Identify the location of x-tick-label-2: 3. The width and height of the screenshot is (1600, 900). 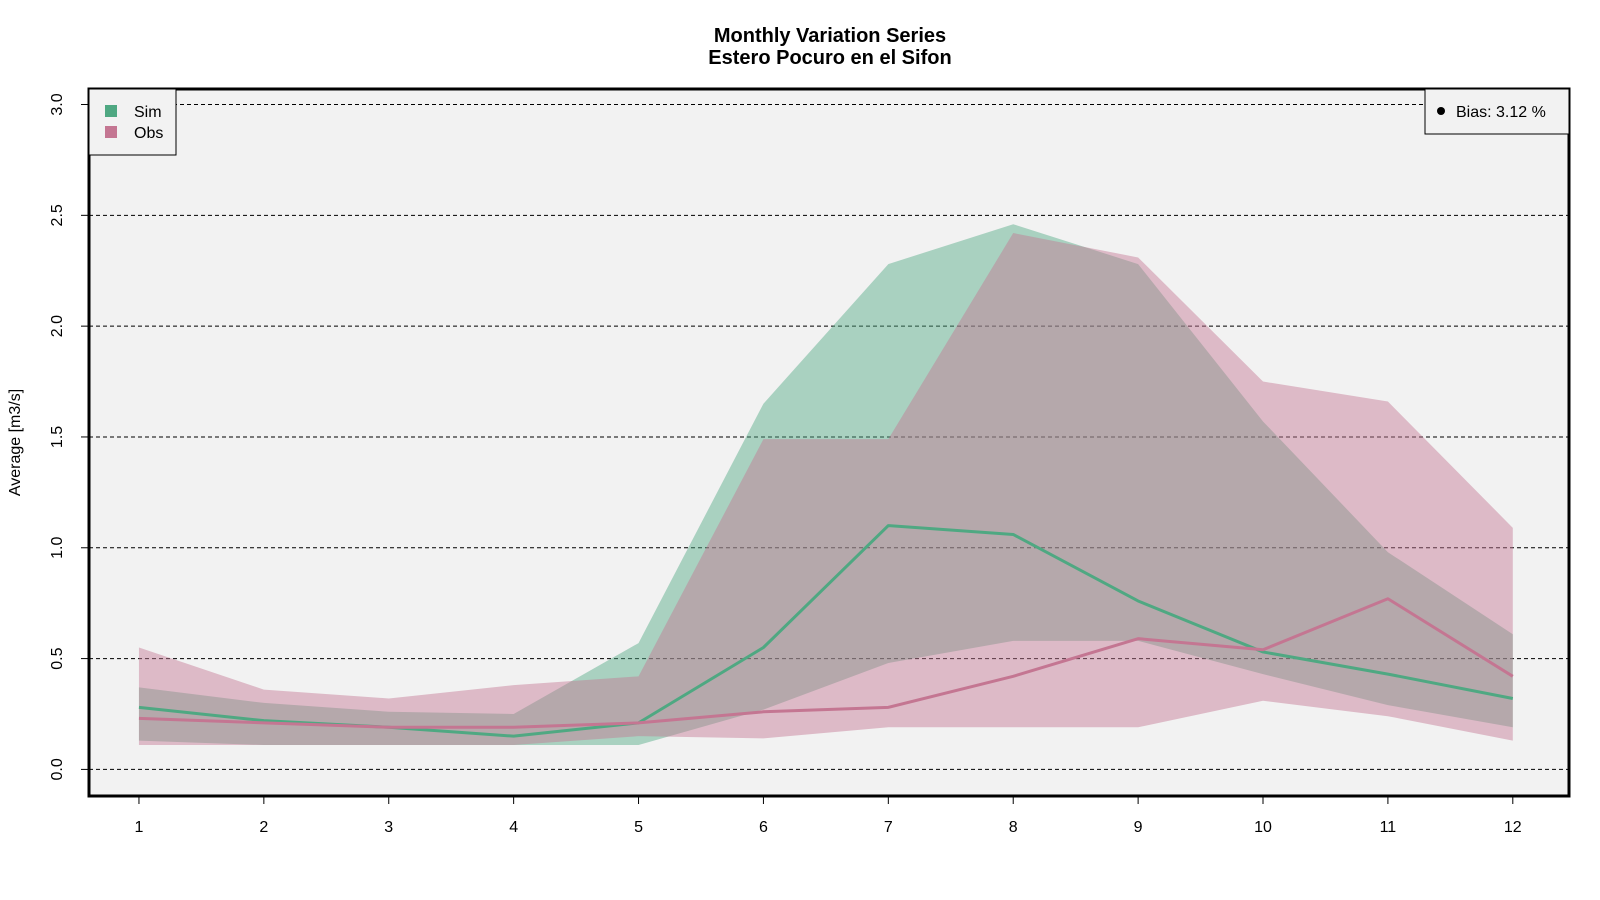
(388, 827).